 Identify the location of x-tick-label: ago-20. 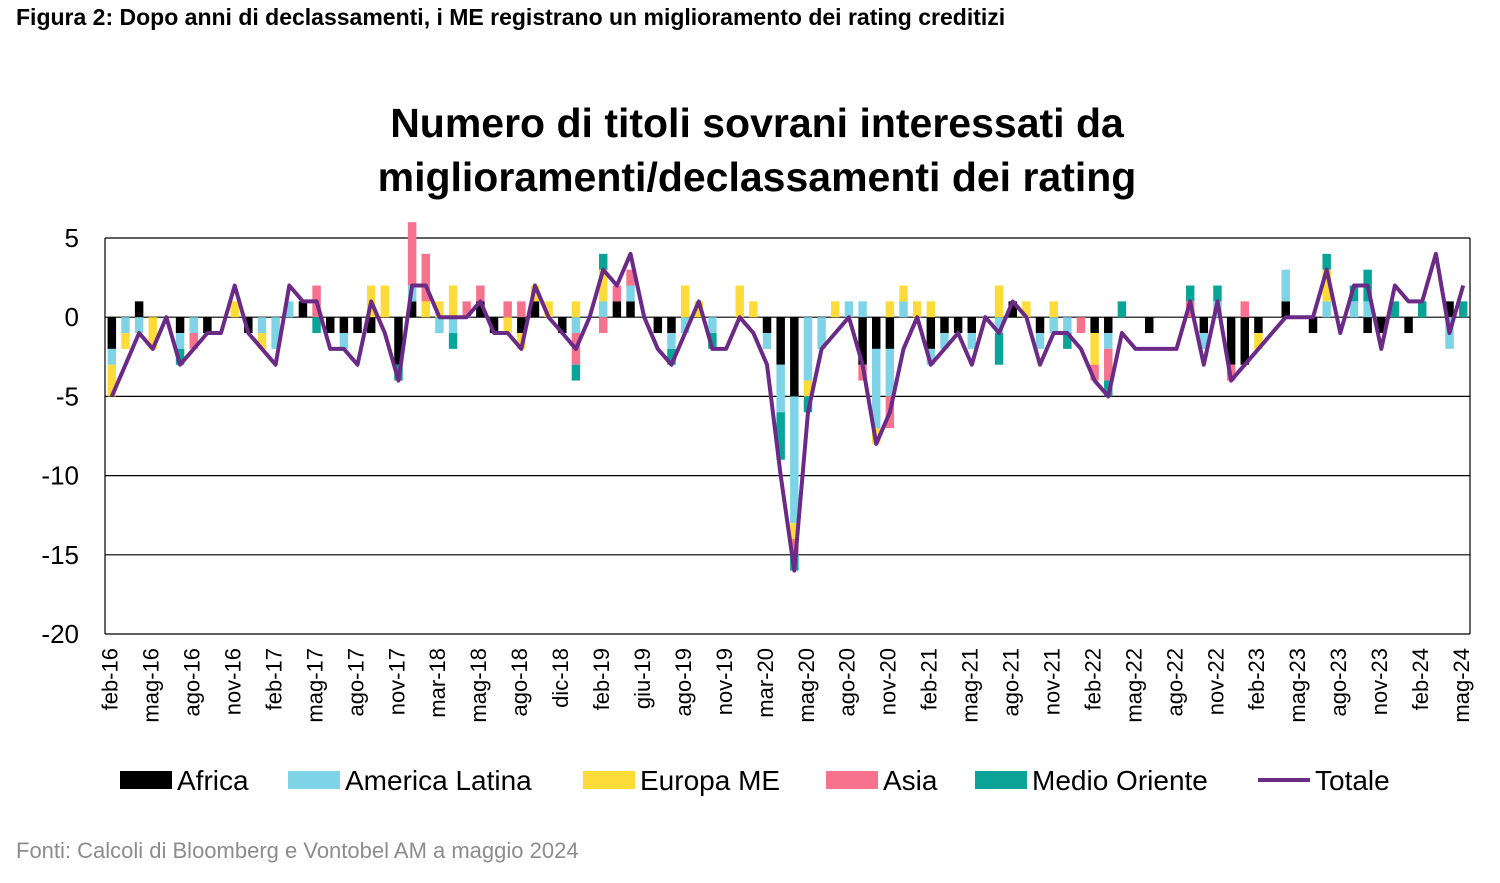
(847, 682).